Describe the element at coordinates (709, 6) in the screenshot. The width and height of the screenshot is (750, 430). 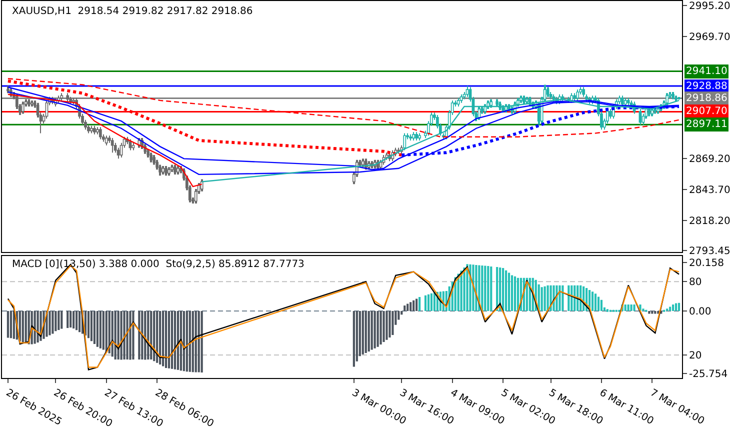
I see `y-tick-label: 2995.20` at that location.